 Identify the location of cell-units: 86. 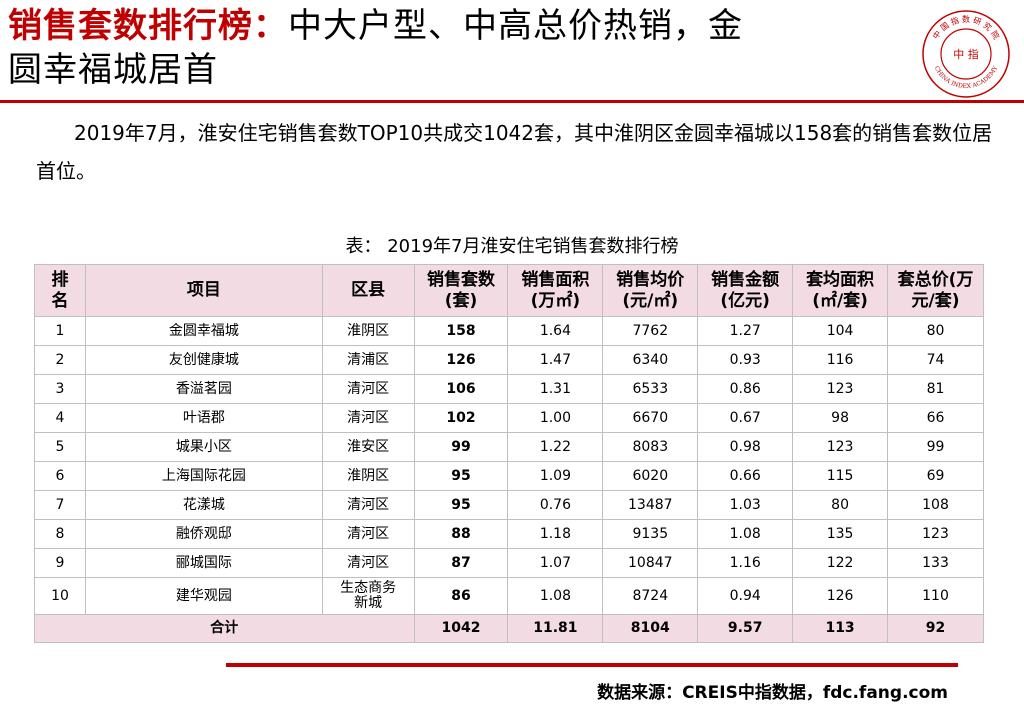
(461, 596).